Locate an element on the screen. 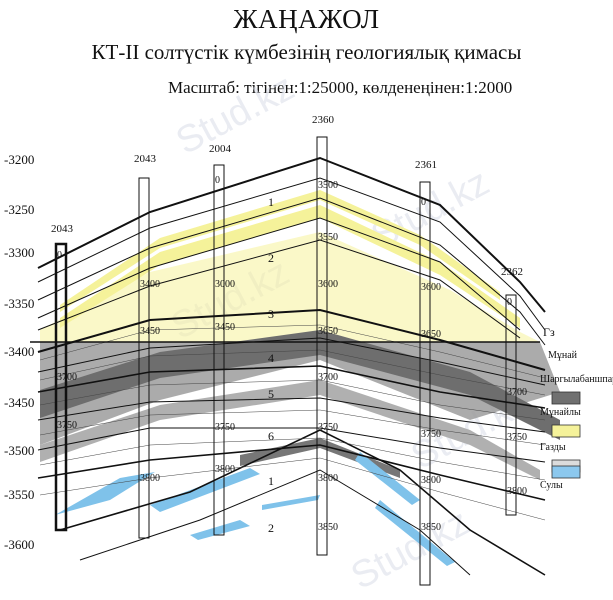 The width and height of the screenshot is (613, 600). well-name: 2361 is located at coordinates (426, 165).